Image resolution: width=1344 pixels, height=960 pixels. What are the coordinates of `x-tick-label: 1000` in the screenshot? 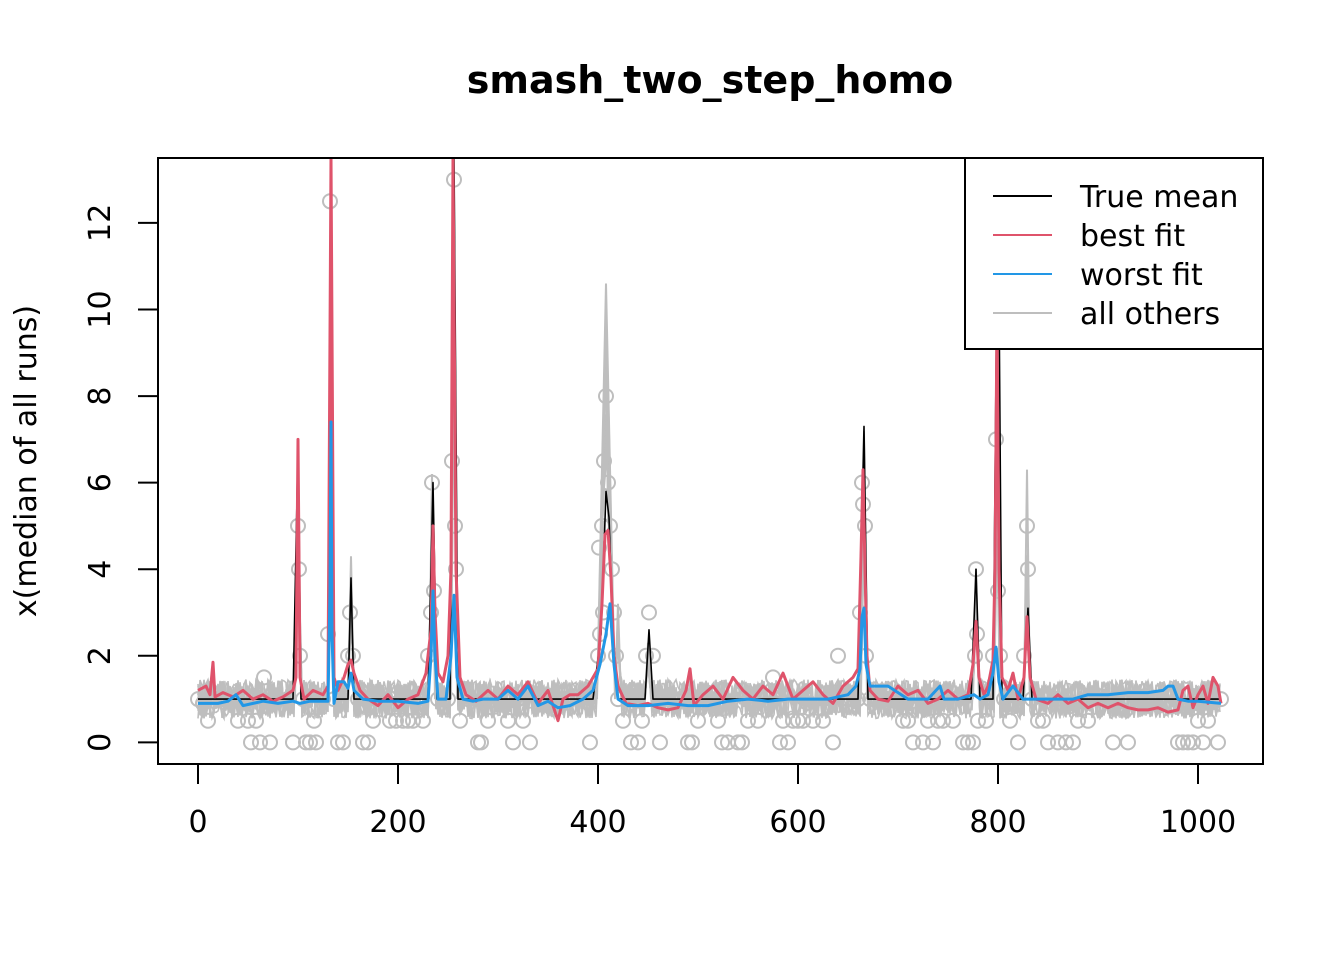 It's located at (1198, 822).